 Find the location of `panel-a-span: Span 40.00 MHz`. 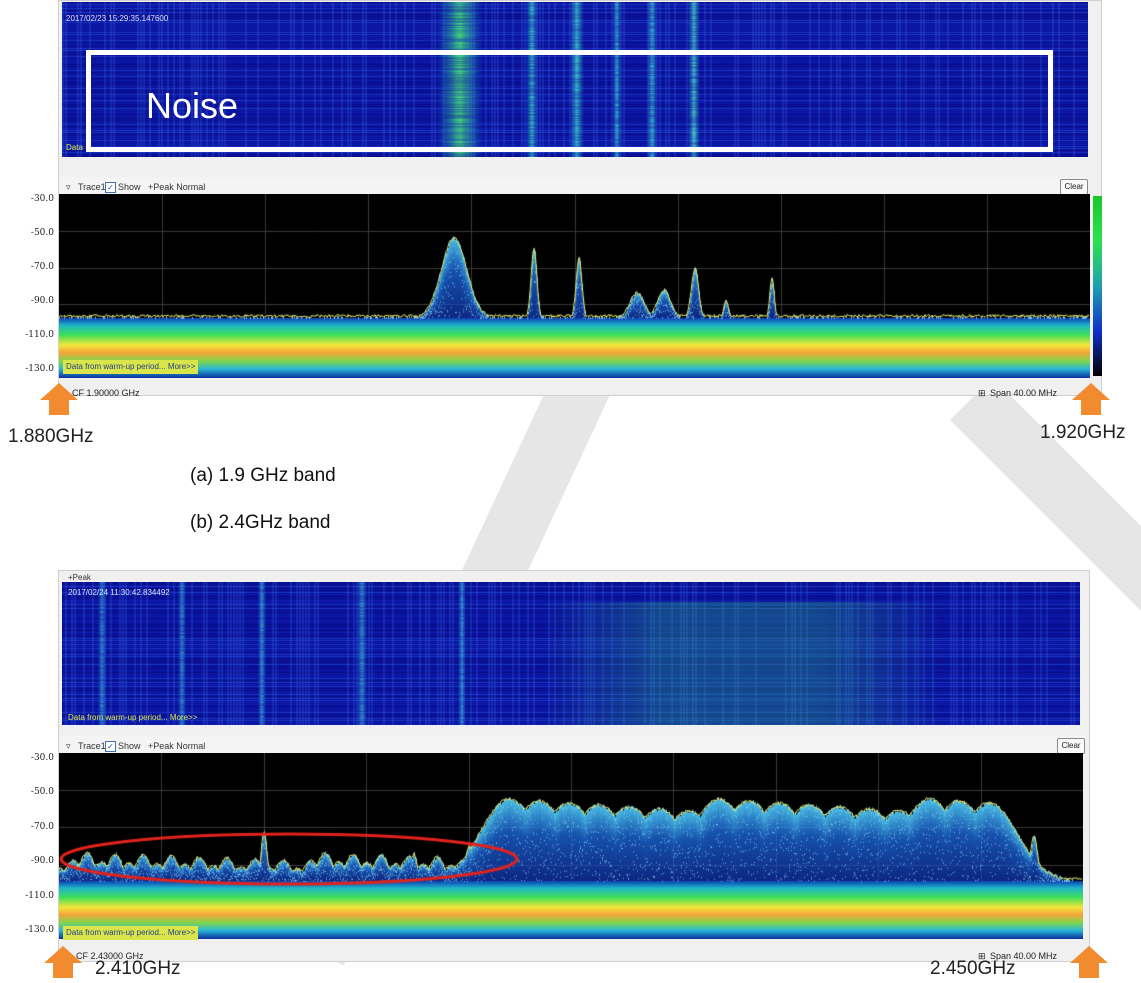

panel-a-span: Span 40.00 MHz is located at coordinates (1024, 393).